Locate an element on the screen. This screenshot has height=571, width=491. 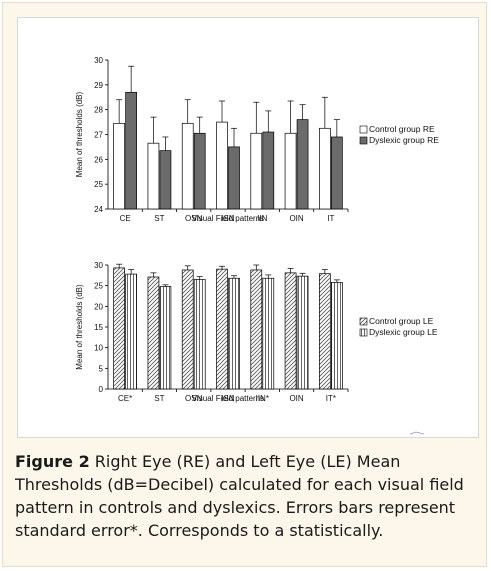
y-tick-label: 10 is located at coordinates (98, 348).